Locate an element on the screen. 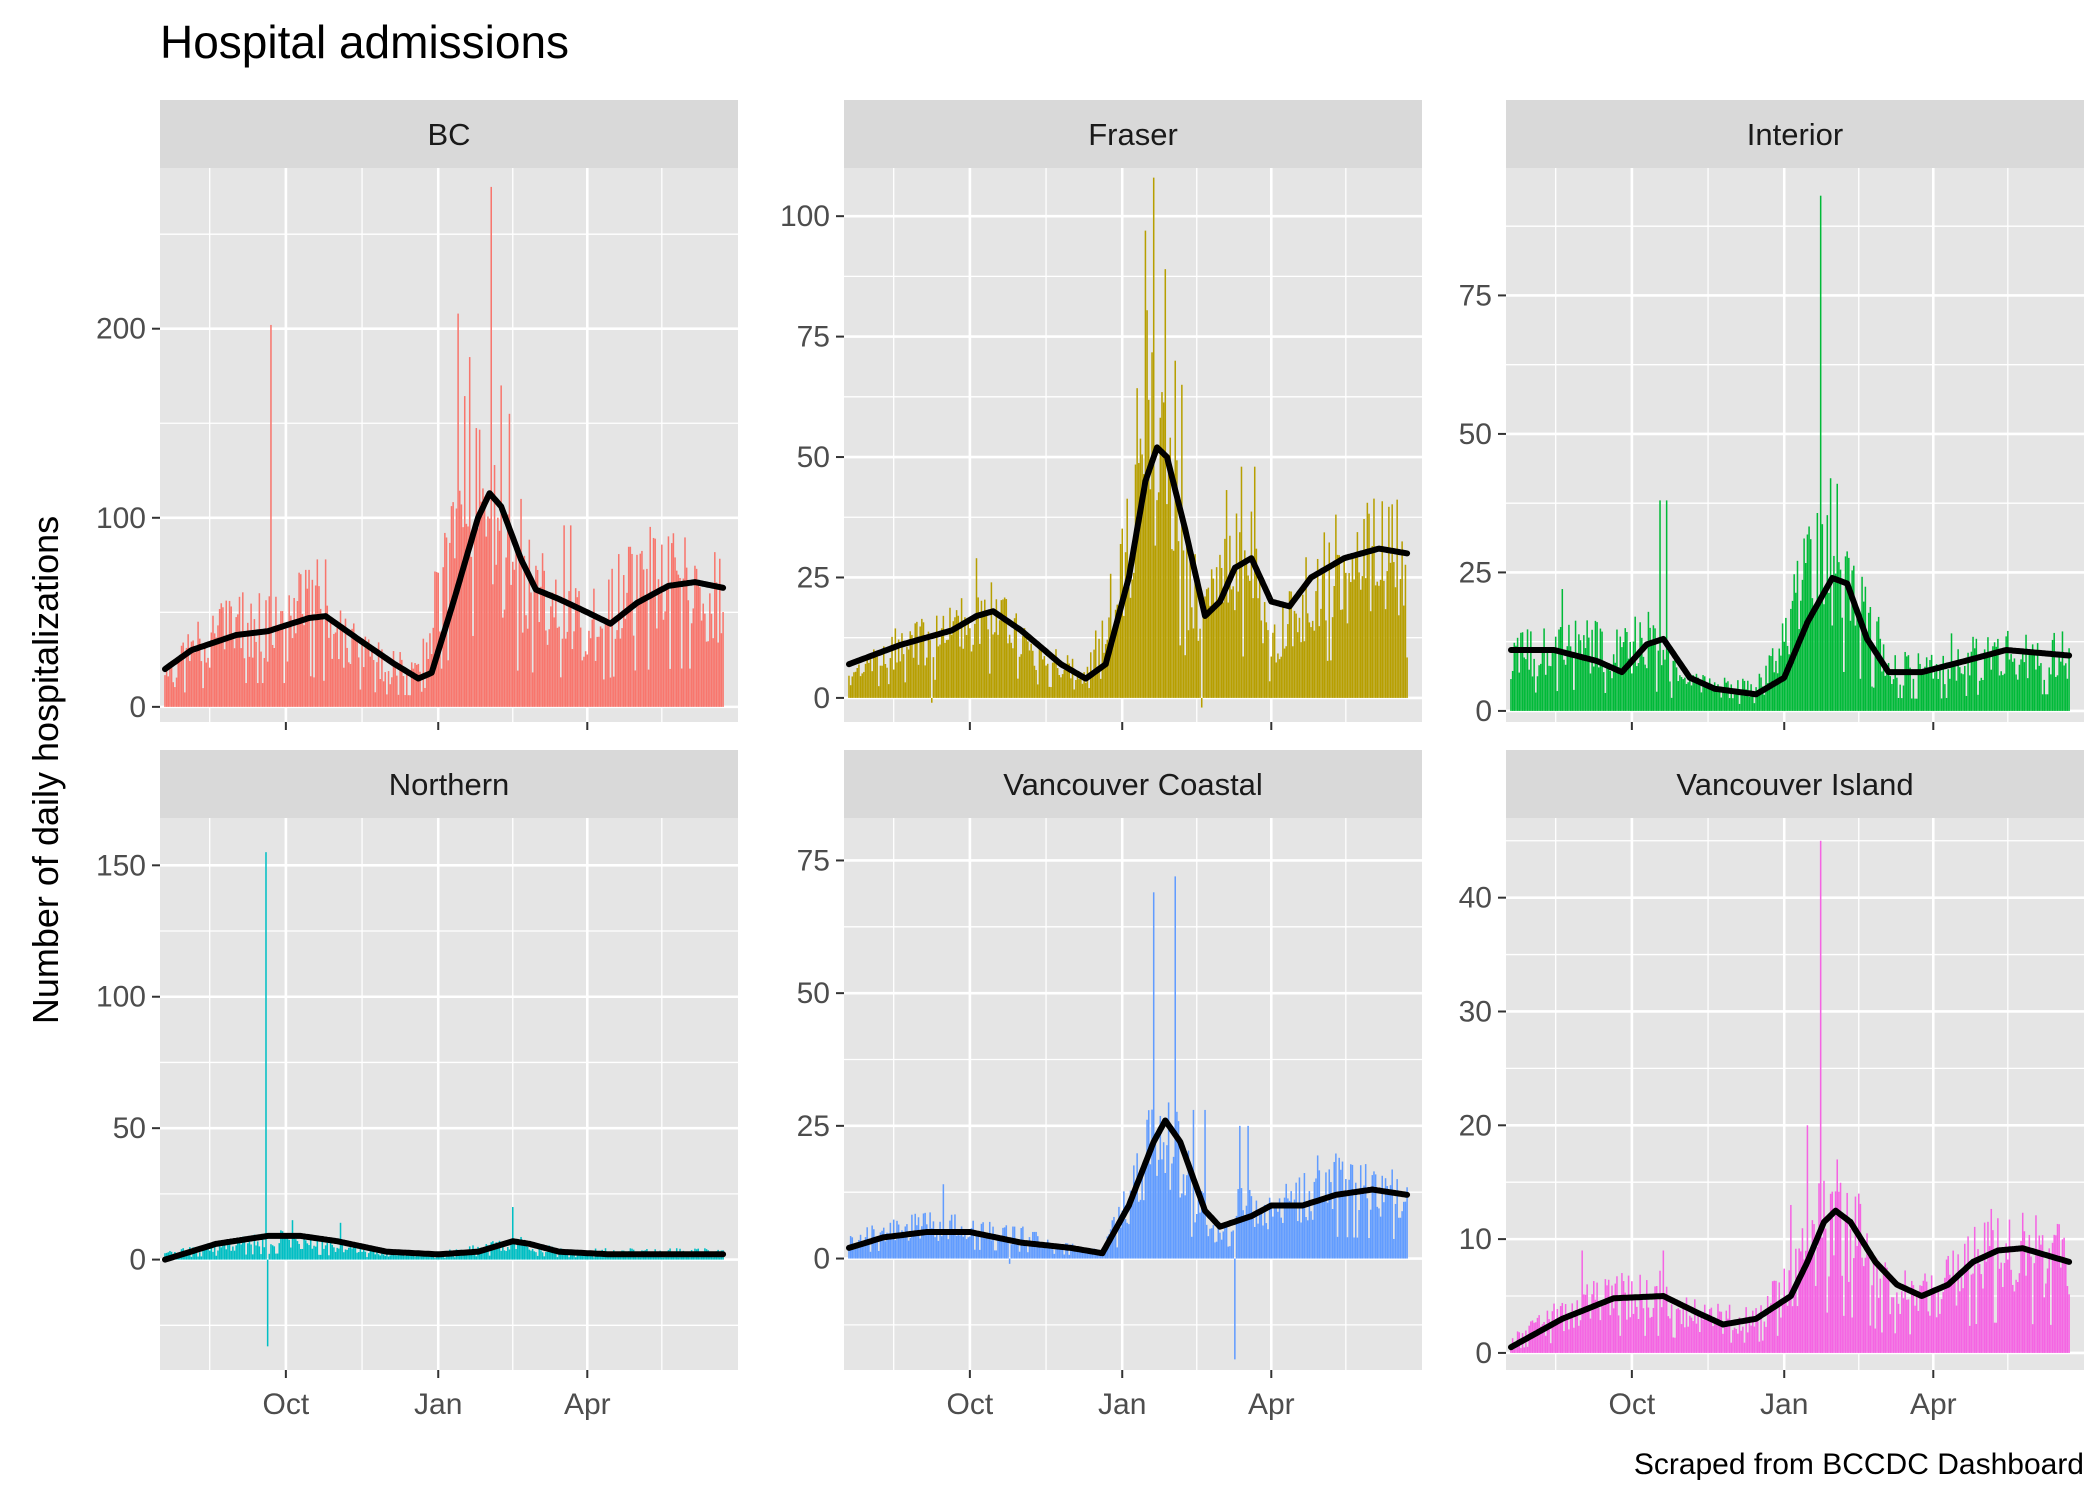  strip-label-interior: Interior is located at coordinates (1795, 134).